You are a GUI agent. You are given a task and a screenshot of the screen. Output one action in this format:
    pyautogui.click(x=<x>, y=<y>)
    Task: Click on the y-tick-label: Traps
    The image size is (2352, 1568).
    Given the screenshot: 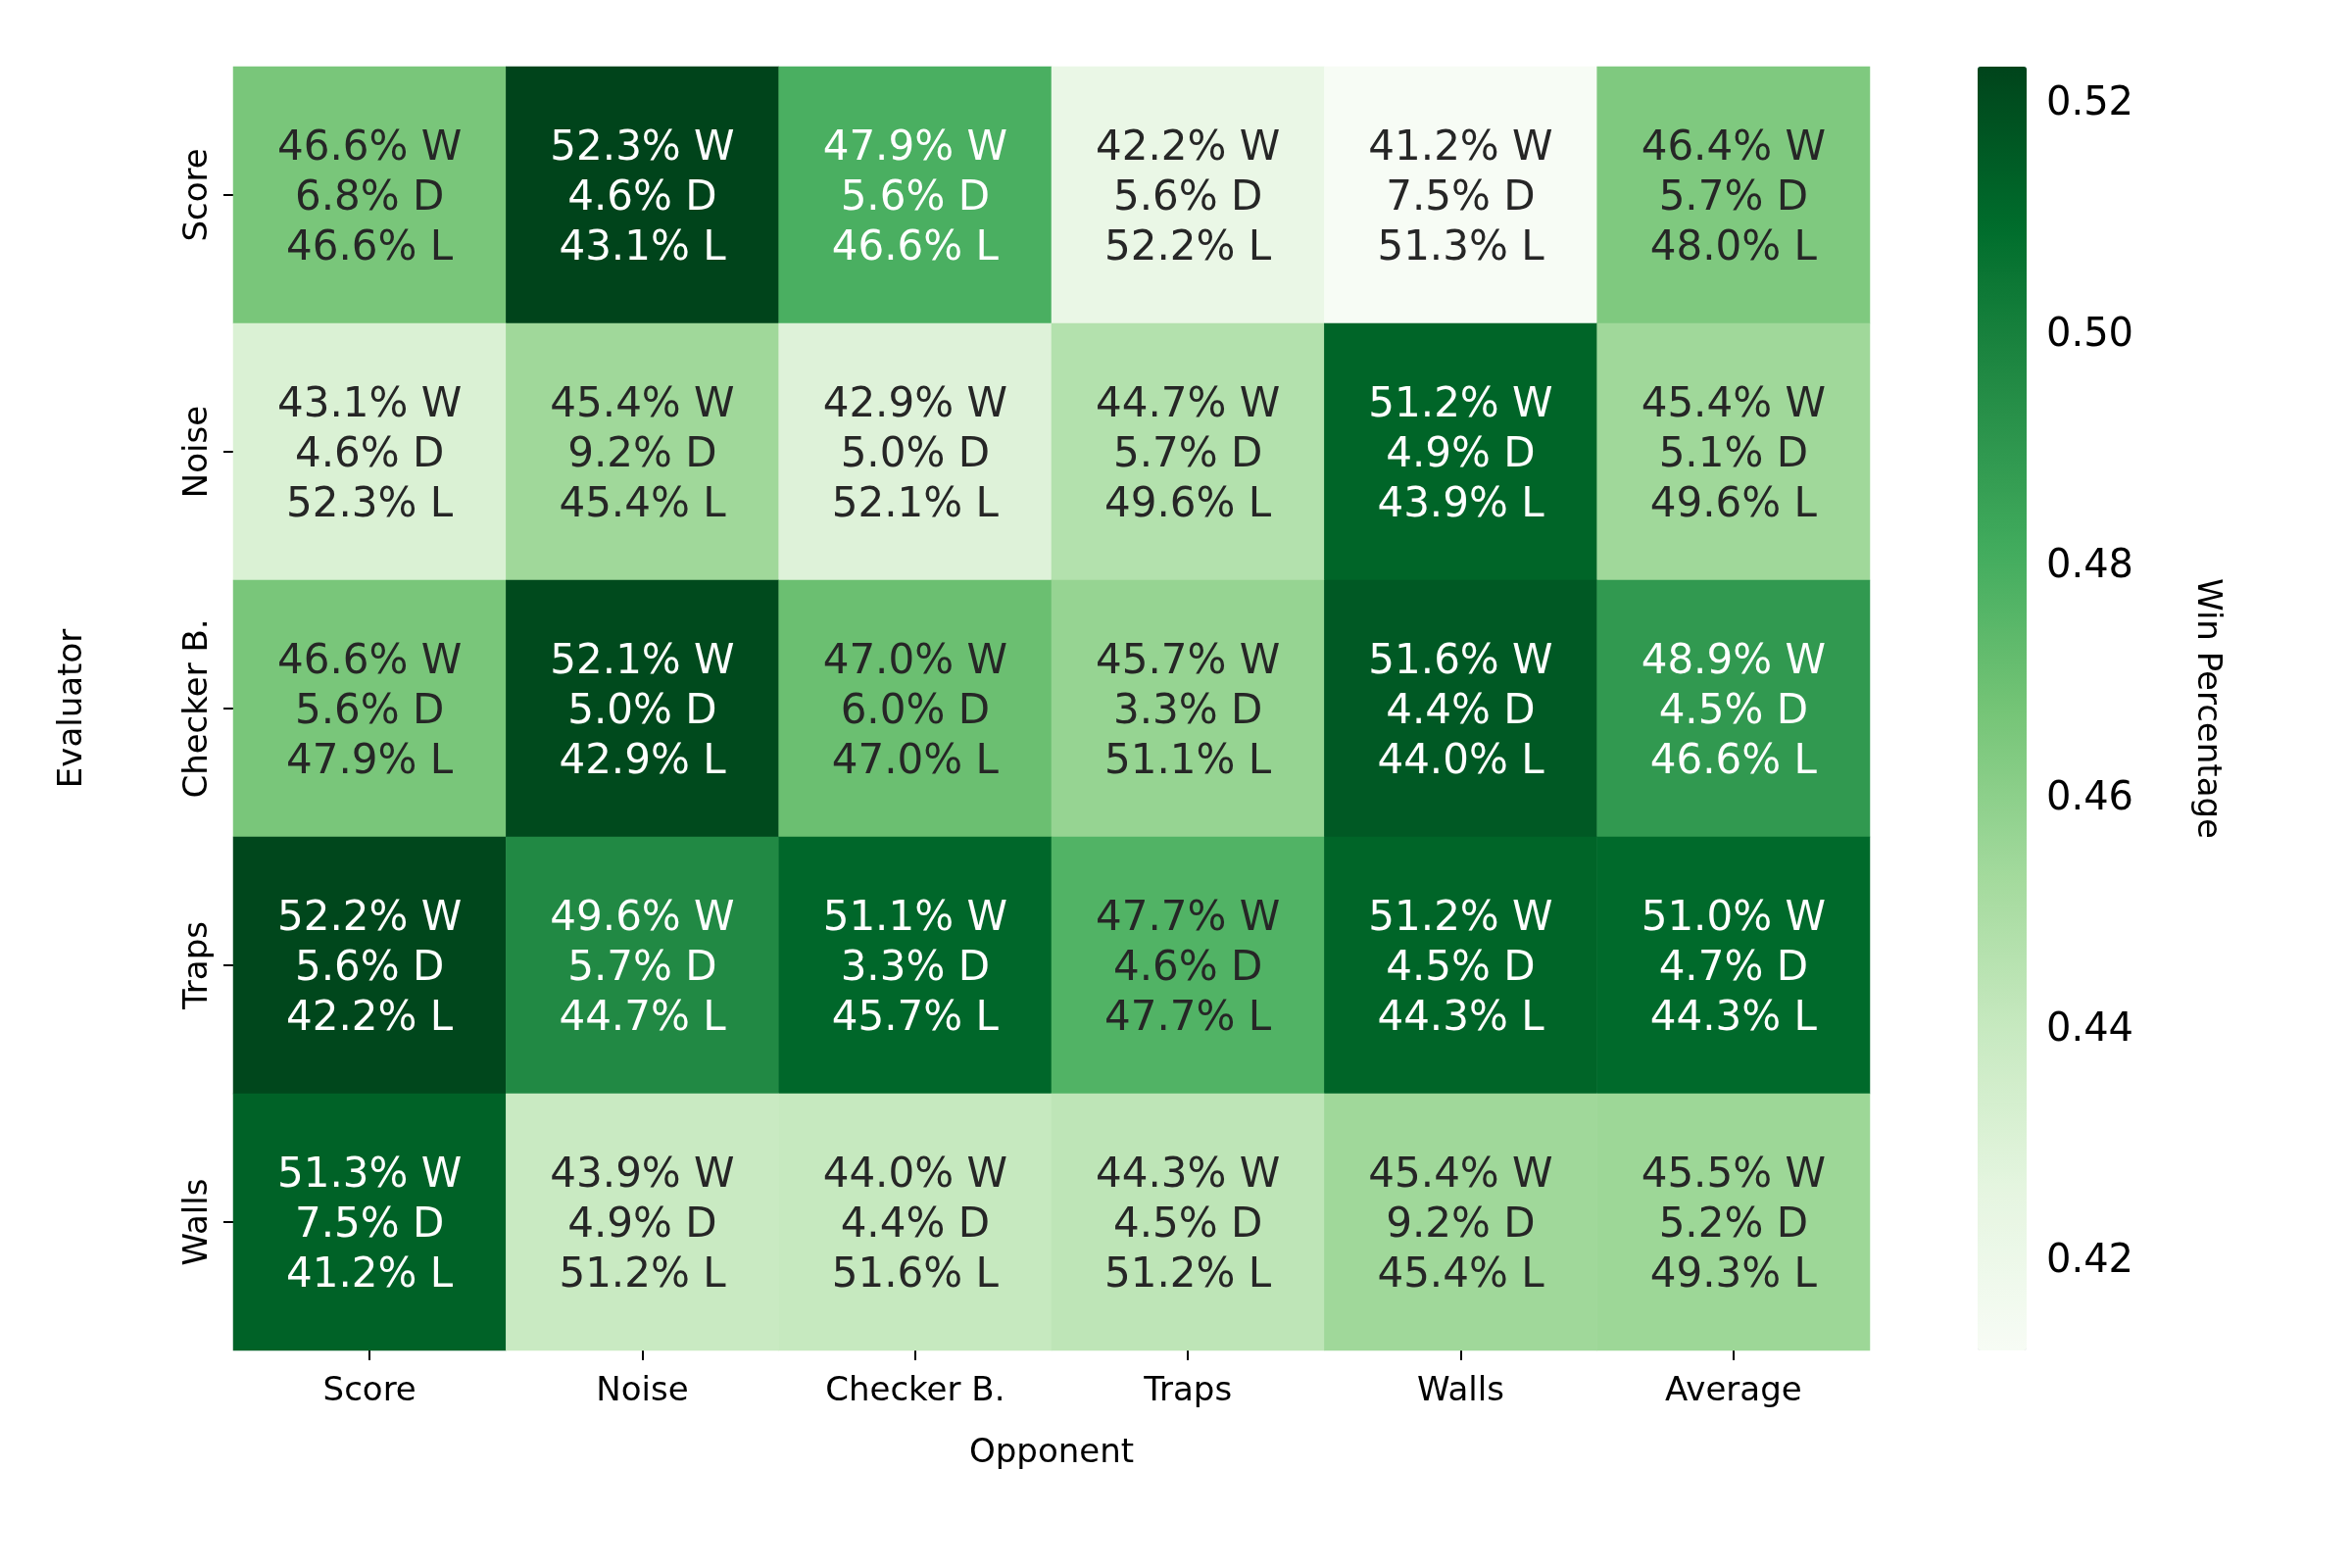 What is the action you would take?
    pyautogui.click(x=195, y=965)
    